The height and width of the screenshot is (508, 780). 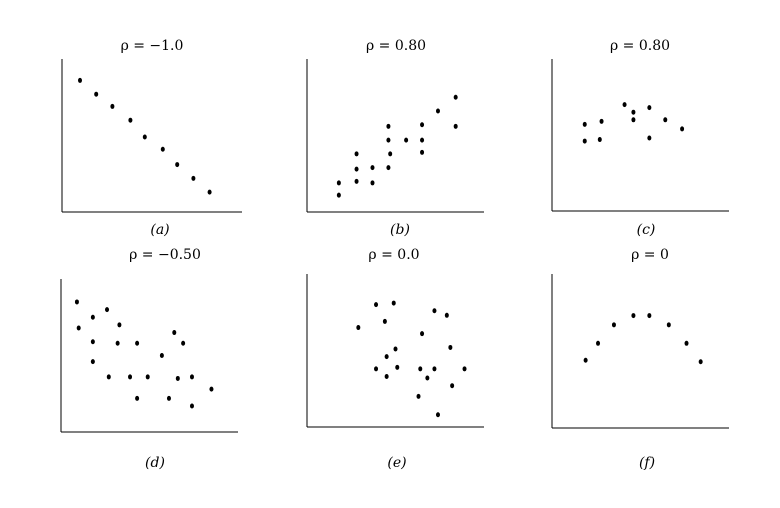 What do you see at coordinates (647, 463) in the screenshot?
I see `panel-caption-f: (f)` at bounding box center [647, 463].